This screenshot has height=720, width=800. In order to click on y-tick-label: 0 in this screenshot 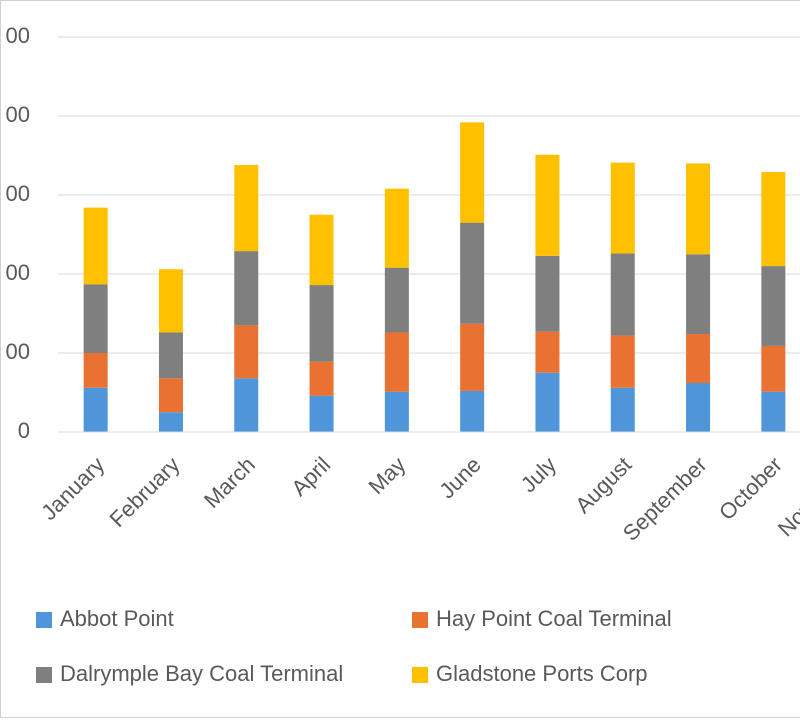, I will do `click(24, 430)`.